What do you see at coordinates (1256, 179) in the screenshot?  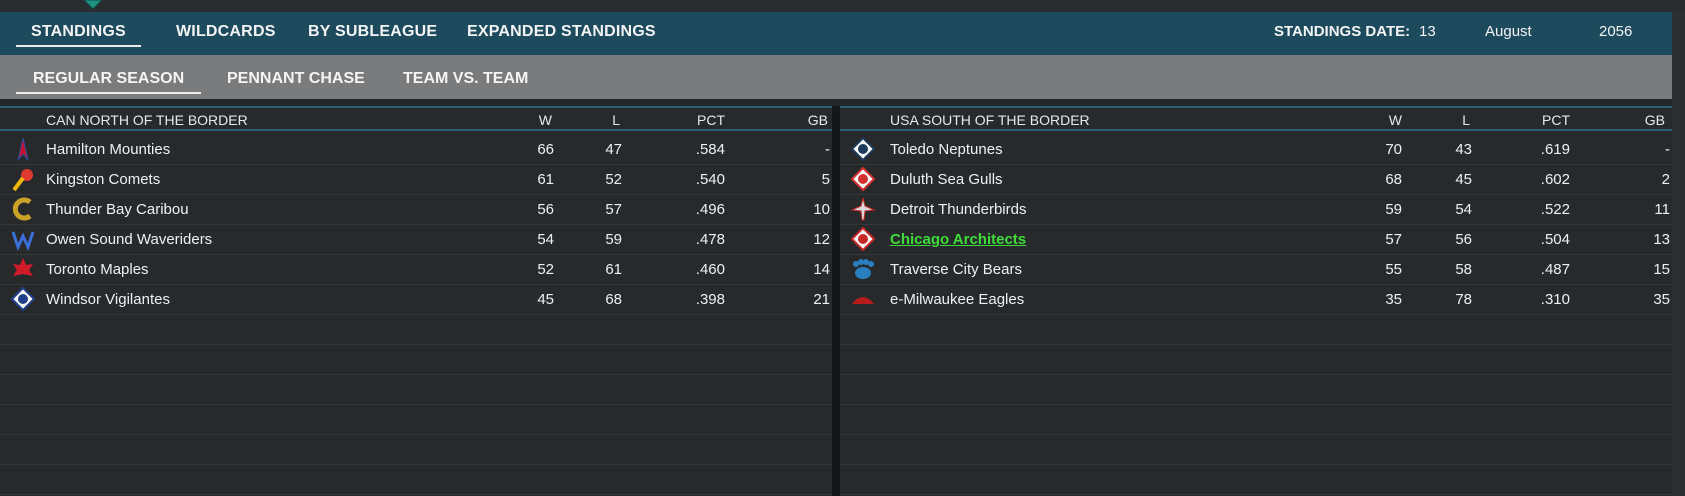 I see `standings-row: Duluth Sea Gulls 68 45 .602 2` at bounding box center [1256, 179].